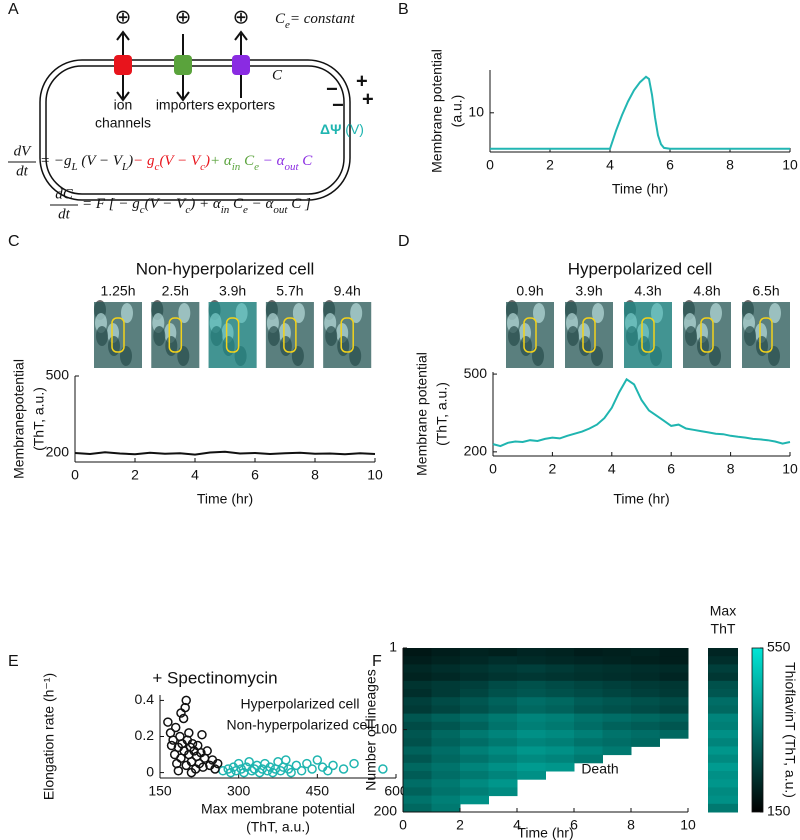 This screenshot has width=800, height=840. I want to click on text-part: (V), so click(352, 129).